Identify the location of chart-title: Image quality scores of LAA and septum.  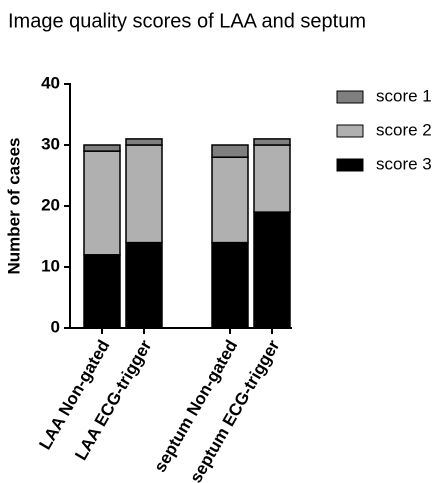
(187, 21).